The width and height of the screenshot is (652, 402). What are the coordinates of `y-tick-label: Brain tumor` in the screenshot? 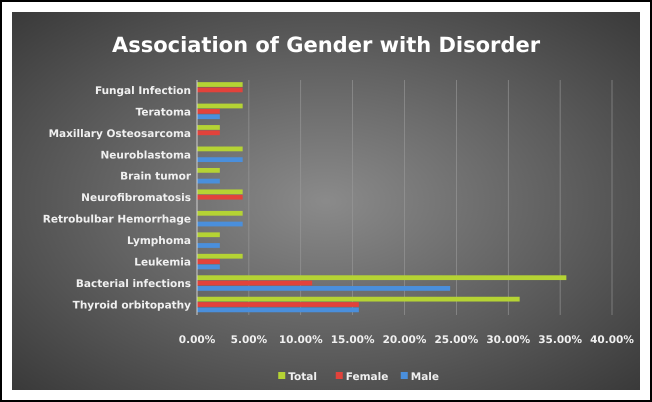 It's located at (156, 176).